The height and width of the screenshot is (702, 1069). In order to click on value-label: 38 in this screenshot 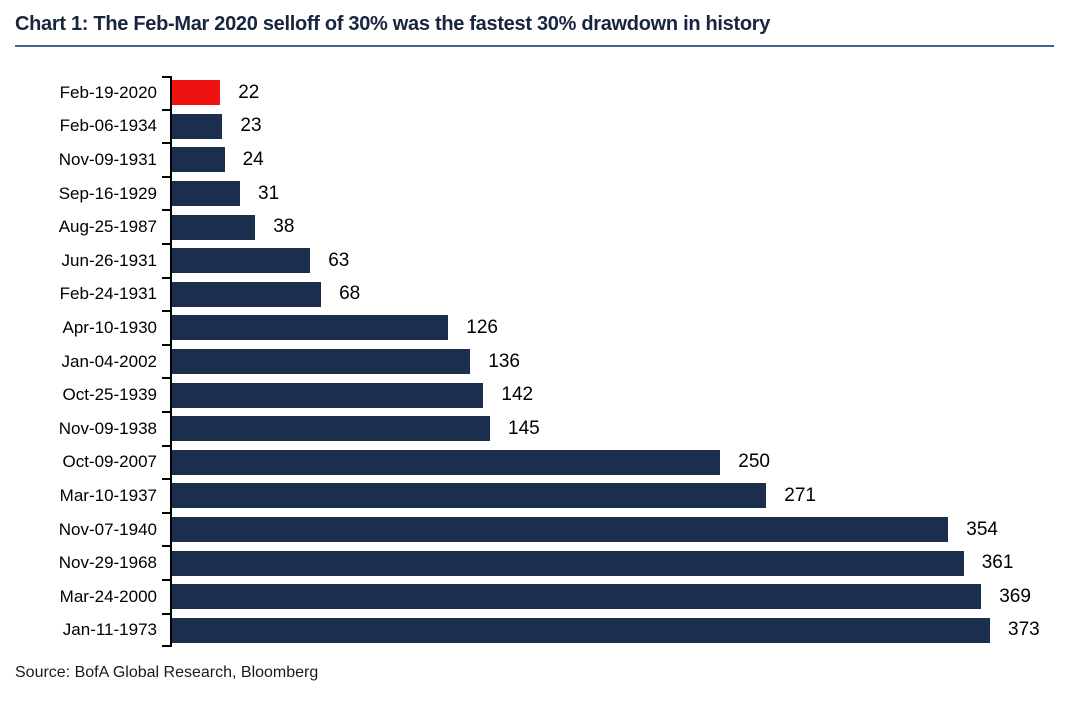, I will do `click(284, 227)`.